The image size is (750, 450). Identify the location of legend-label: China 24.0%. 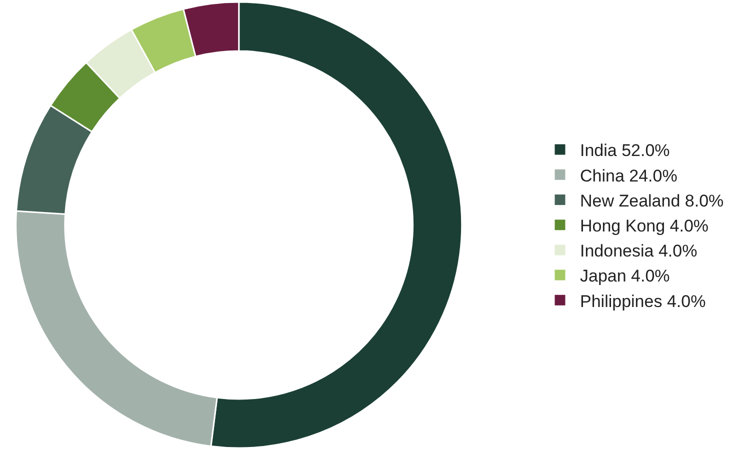
(629, 176).